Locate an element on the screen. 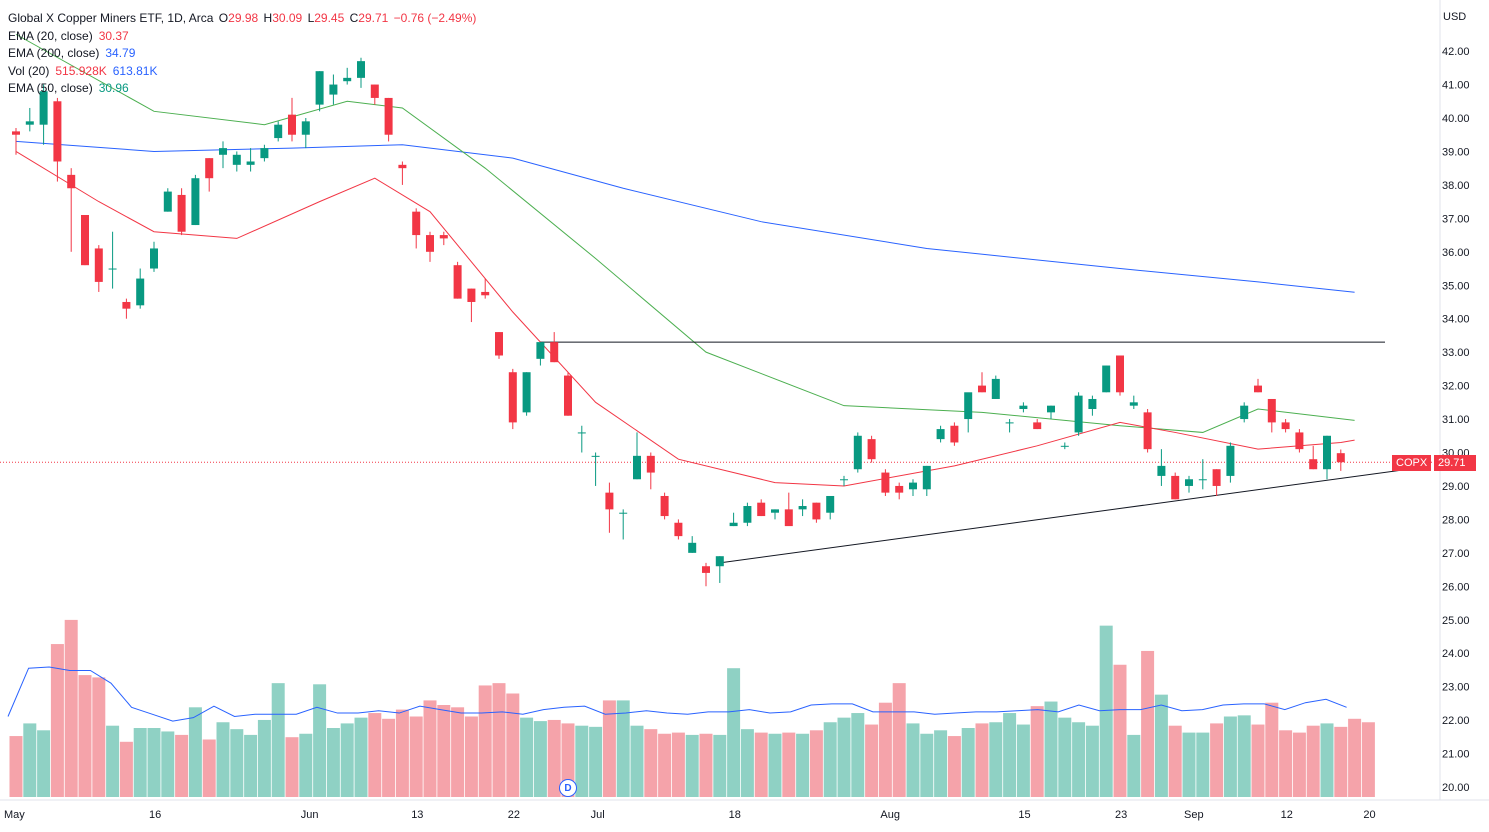  ema20-label: EMA (20, close) is located at coordinates (50, 35).